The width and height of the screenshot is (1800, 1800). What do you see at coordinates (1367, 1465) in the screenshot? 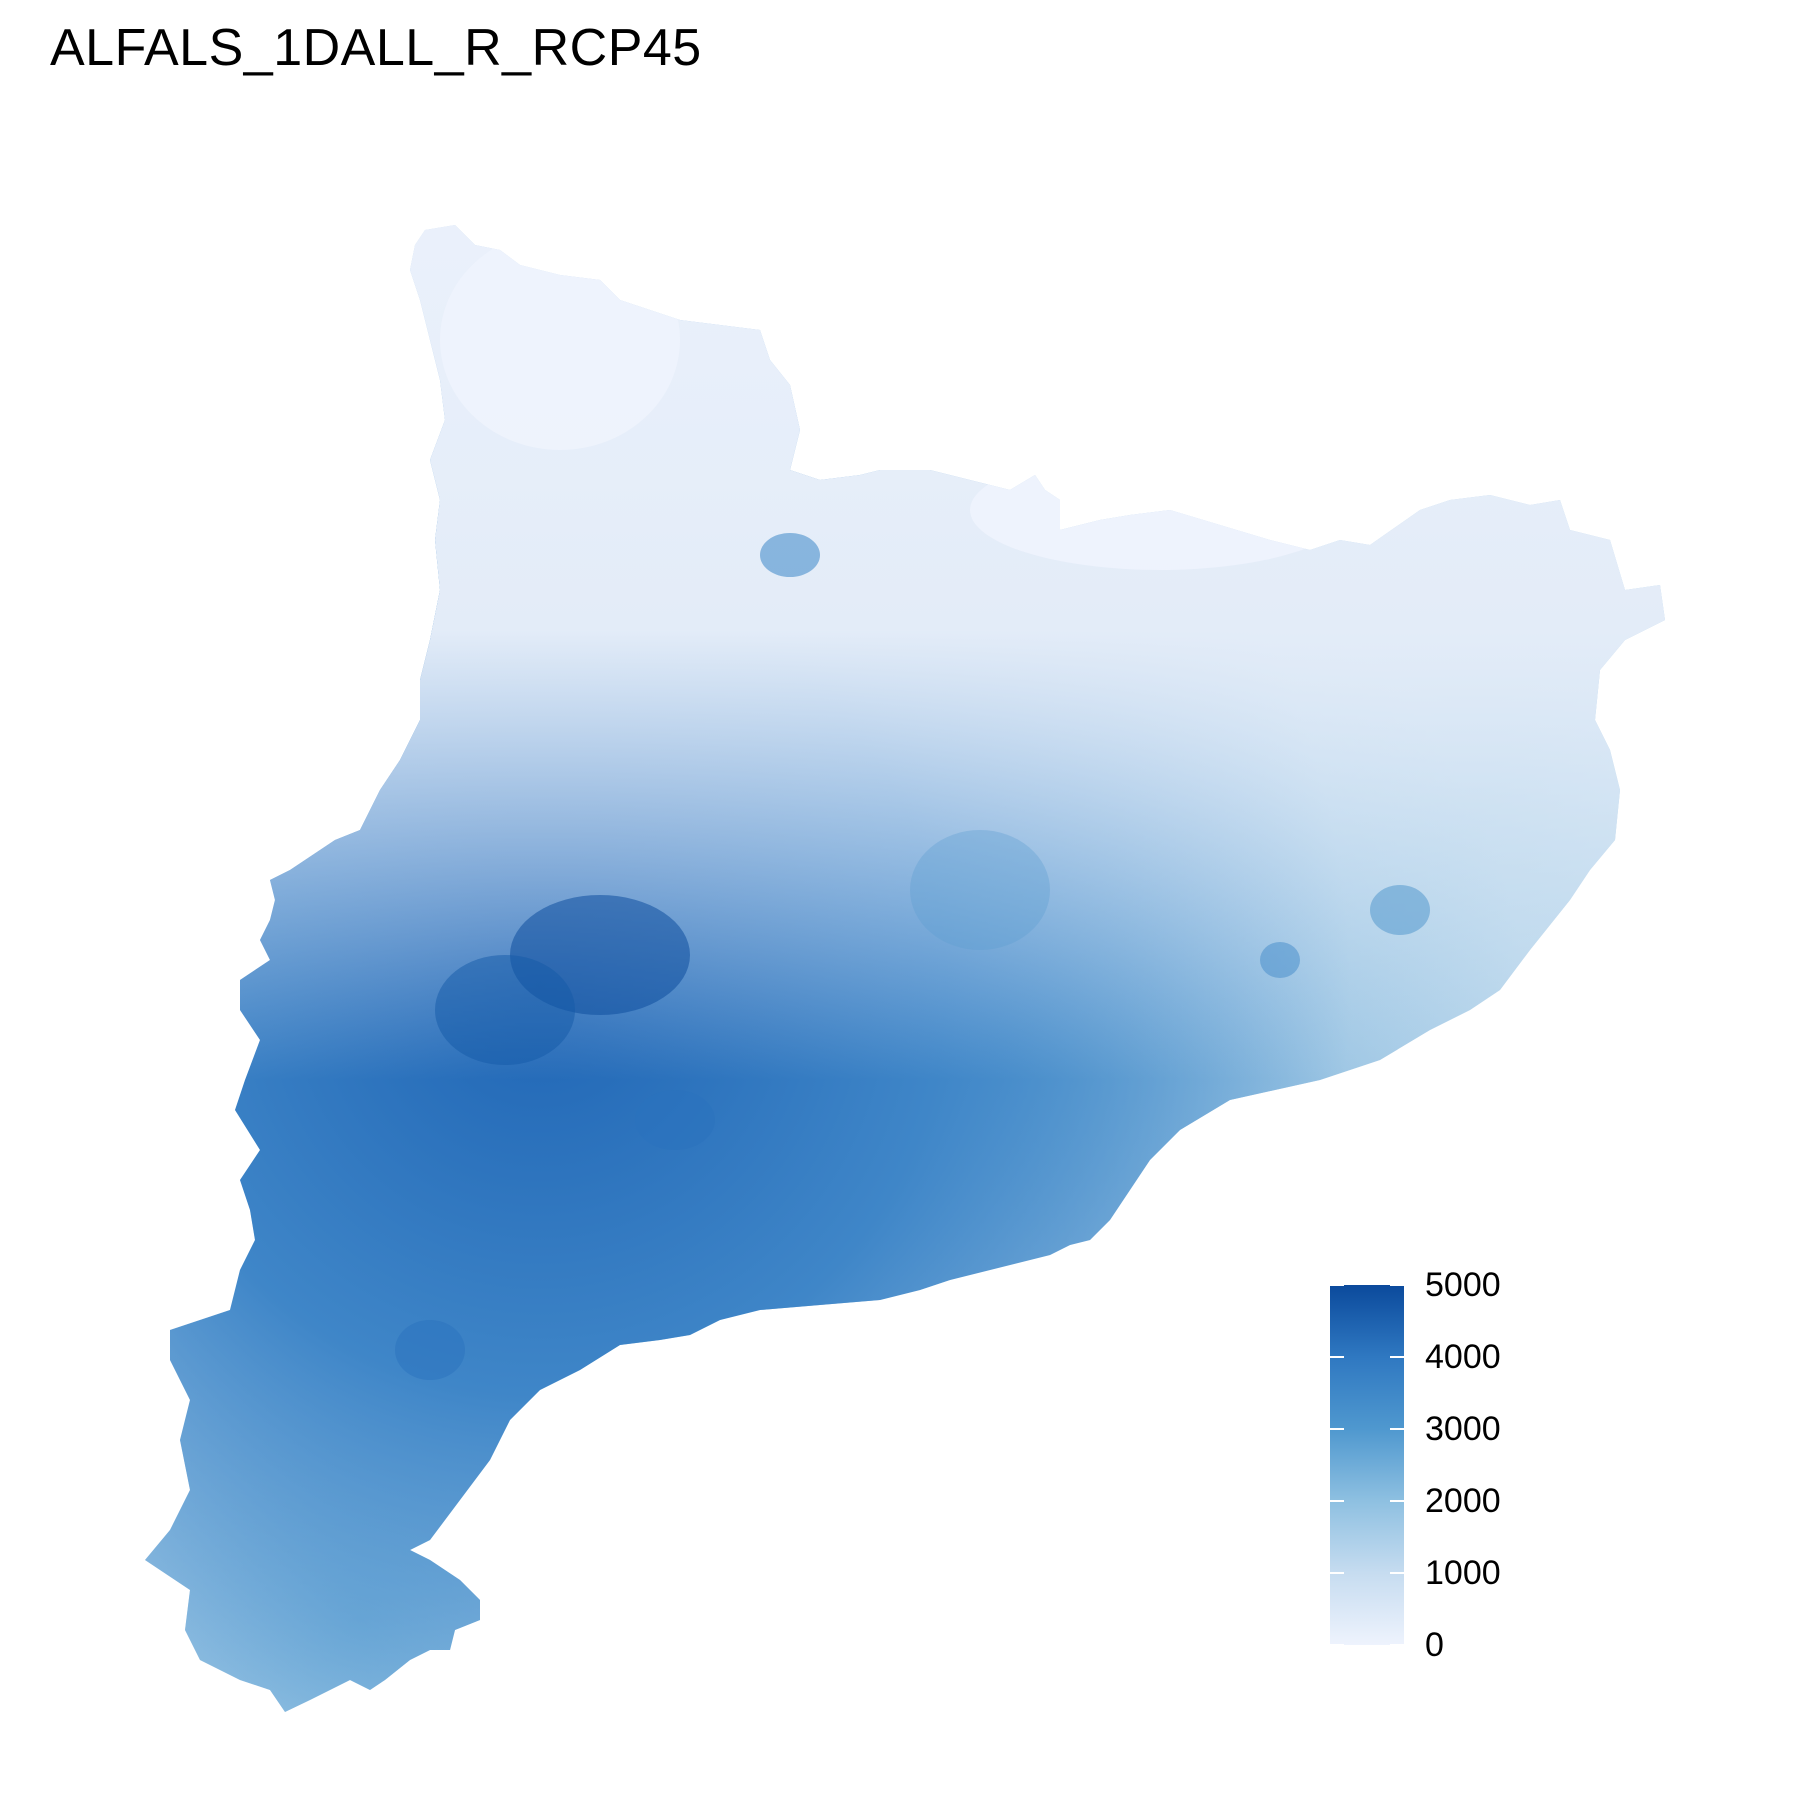
I see `legend-colorbar` at bounding box center [1367, 1465].